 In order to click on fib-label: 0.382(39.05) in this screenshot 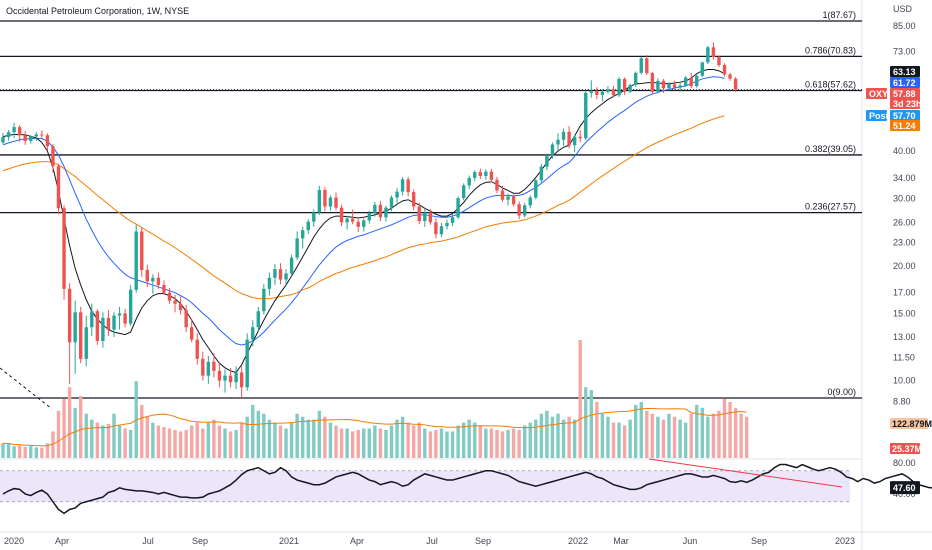, I will do `click(830, 149)`.